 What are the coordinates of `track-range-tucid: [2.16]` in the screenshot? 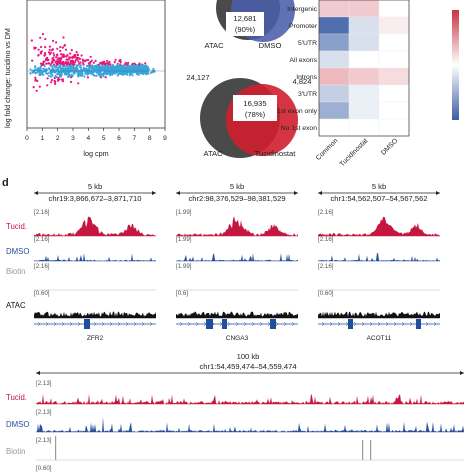 It's located at (326, 212).